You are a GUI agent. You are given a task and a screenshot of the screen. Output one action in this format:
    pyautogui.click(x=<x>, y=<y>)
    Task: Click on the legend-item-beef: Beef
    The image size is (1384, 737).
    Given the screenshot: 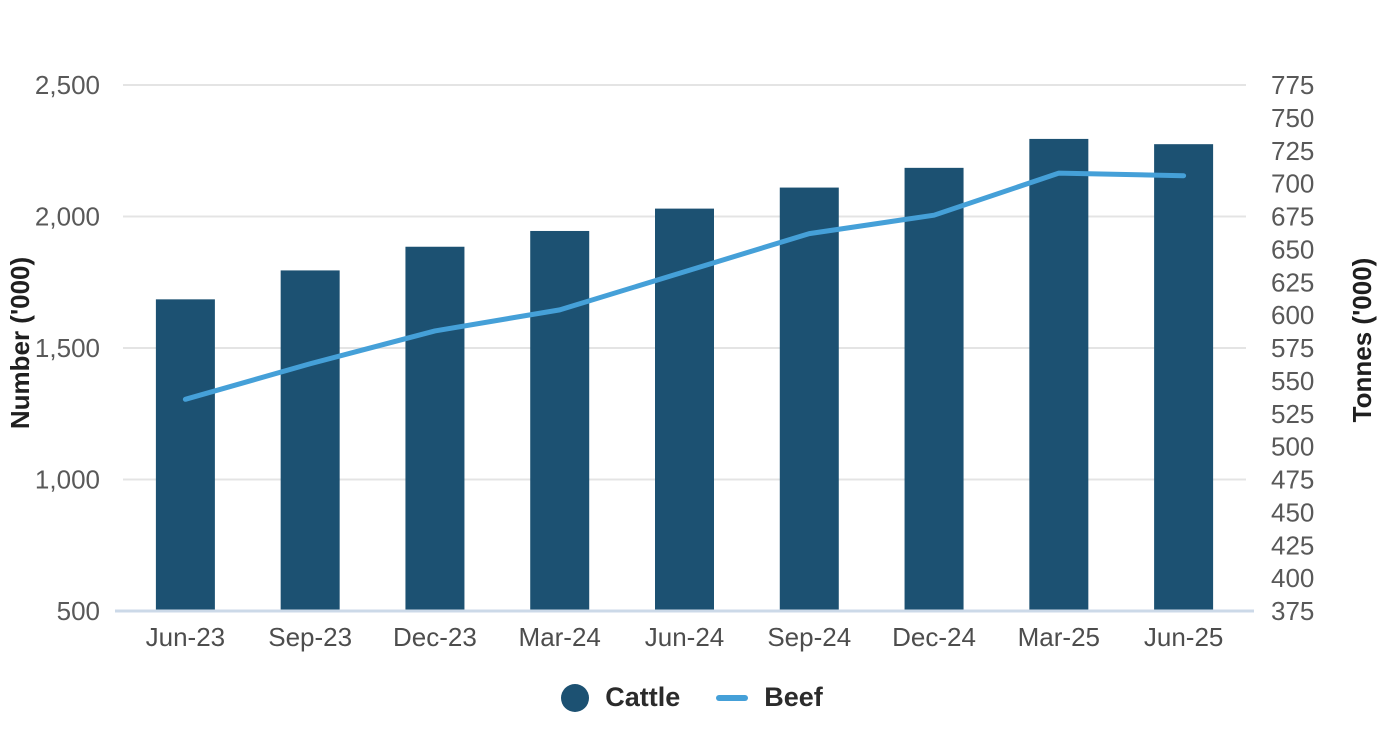 What is the action you would take?
    pyautogui.click(x=769, y=697)
    